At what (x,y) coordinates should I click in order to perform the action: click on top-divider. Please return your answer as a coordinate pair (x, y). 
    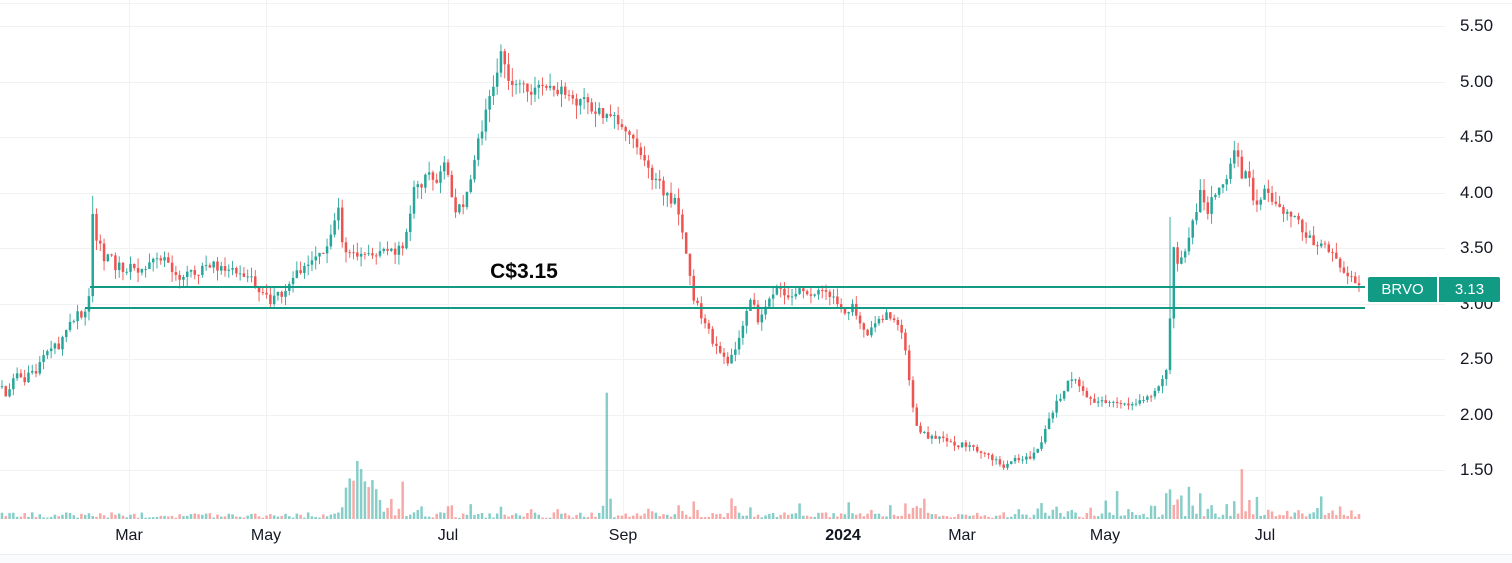
    Looking at the image, I should click on (756, 3).